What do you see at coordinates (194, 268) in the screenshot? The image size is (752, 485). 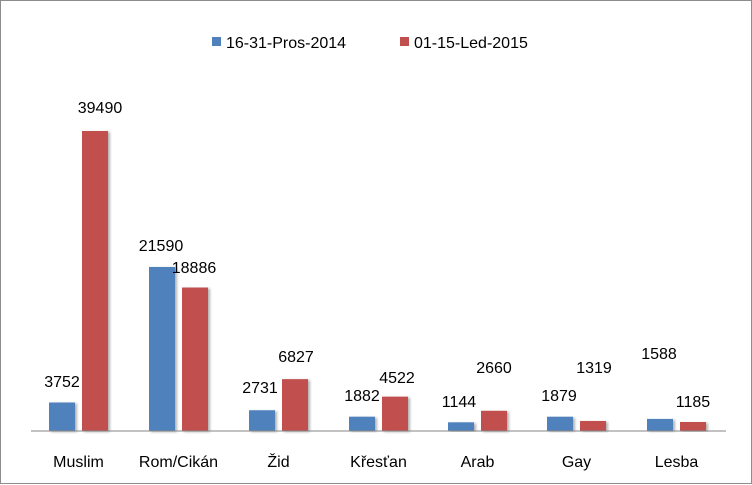 I see `data-label: 18886` at bounding box center [194, 268].